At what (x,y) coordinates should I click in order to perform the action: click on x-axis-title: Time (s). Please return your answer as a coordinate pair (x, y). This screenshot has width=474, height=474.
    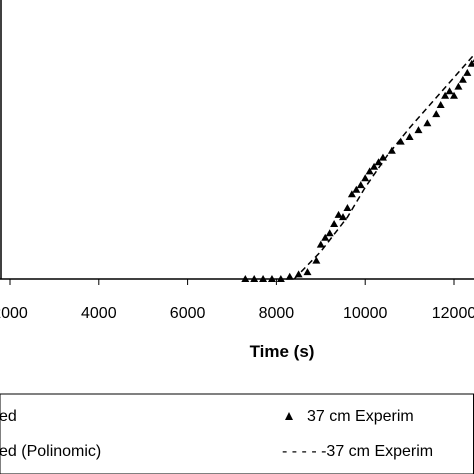
    Looking at the image, I should click on (282, 351).